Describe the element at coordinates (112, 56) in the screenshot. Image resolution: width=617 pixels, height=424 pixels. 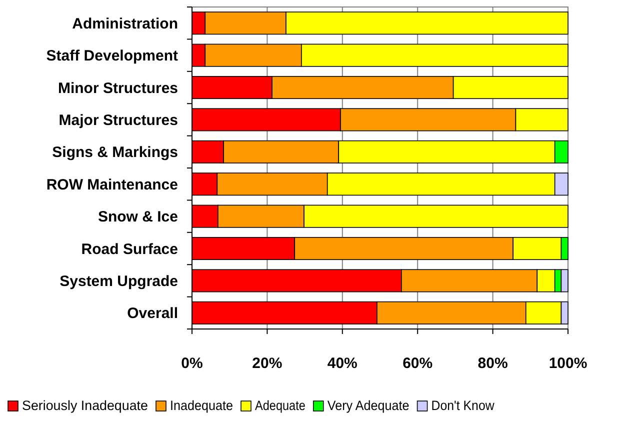
I see `y-tick-label: Staff Development` at that location.